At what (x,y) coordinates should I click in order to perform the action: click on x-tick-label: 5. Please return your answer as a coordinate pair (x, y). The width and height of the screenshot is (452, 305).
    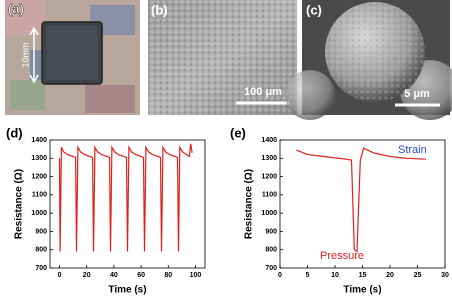
    Looking at the image, I should click on (308, 275).